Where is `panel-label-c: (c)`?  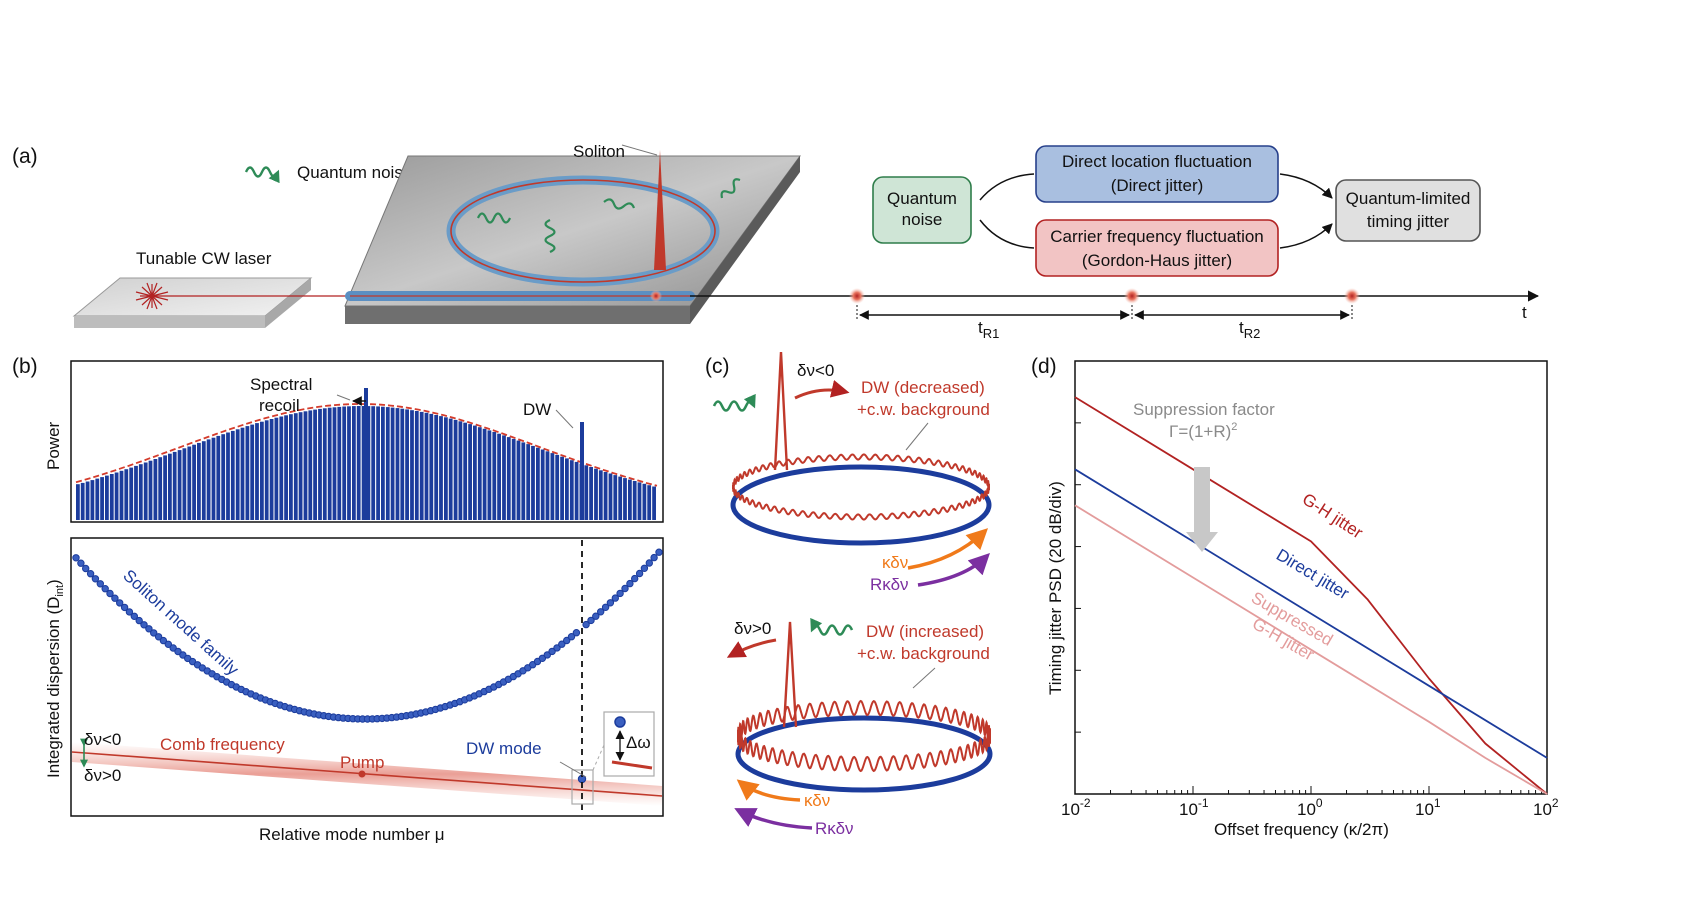 panel-label-c: (c) is located at coordinates (717, 366).